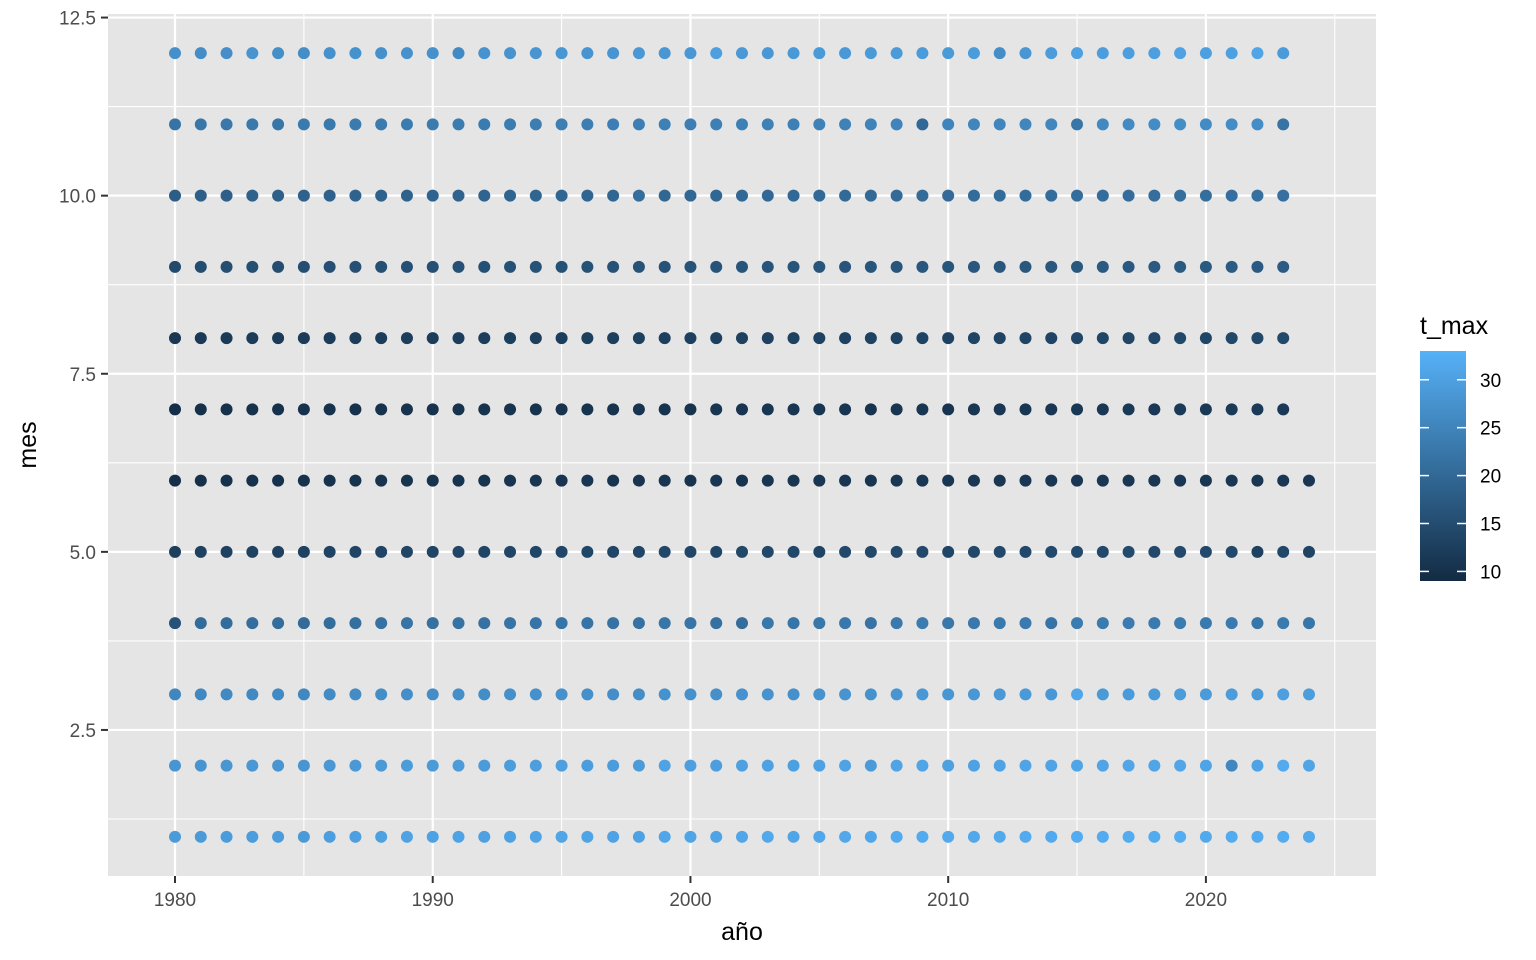  What do you see at coordinates (77, 197) in the screenshot?
I see `y-tick-label: 10.0` at bounding box center [77, 197].